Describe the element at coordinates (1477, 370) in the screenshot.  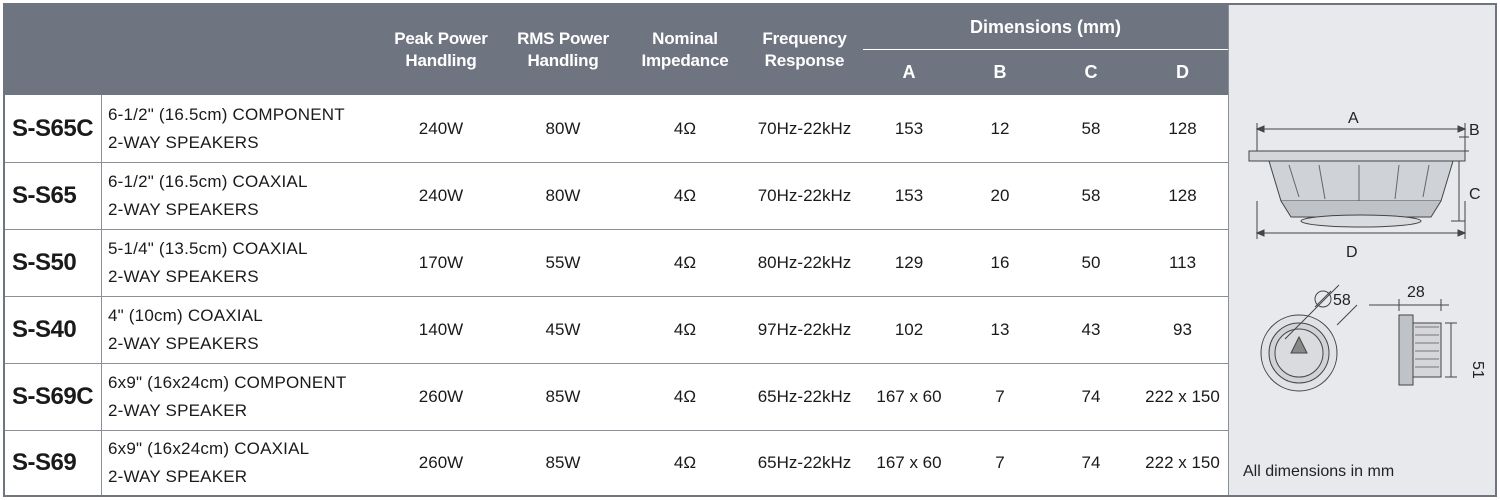
I see `tweeter-height-value: 51` at that location.